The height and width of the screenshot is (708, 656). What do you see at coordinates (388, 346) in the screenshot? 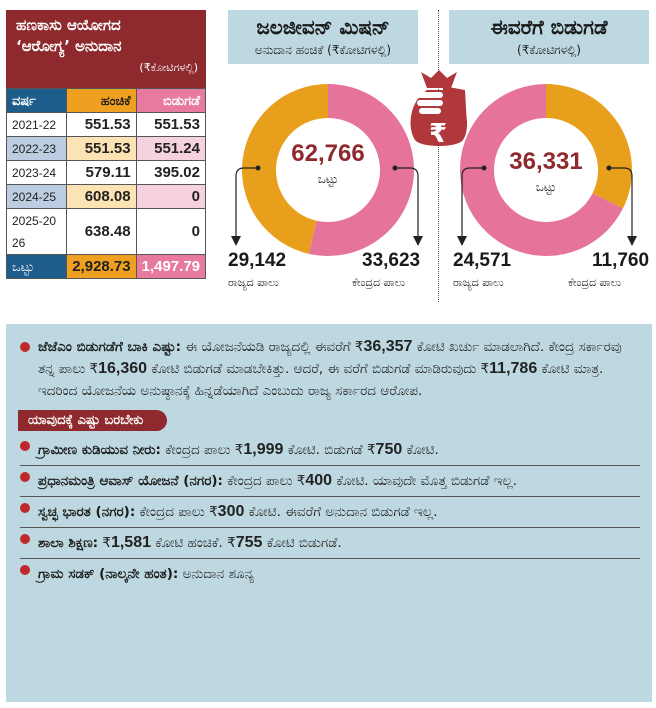
I see `lead-amount-spent: 36,357` at bounding box center [388, 346].